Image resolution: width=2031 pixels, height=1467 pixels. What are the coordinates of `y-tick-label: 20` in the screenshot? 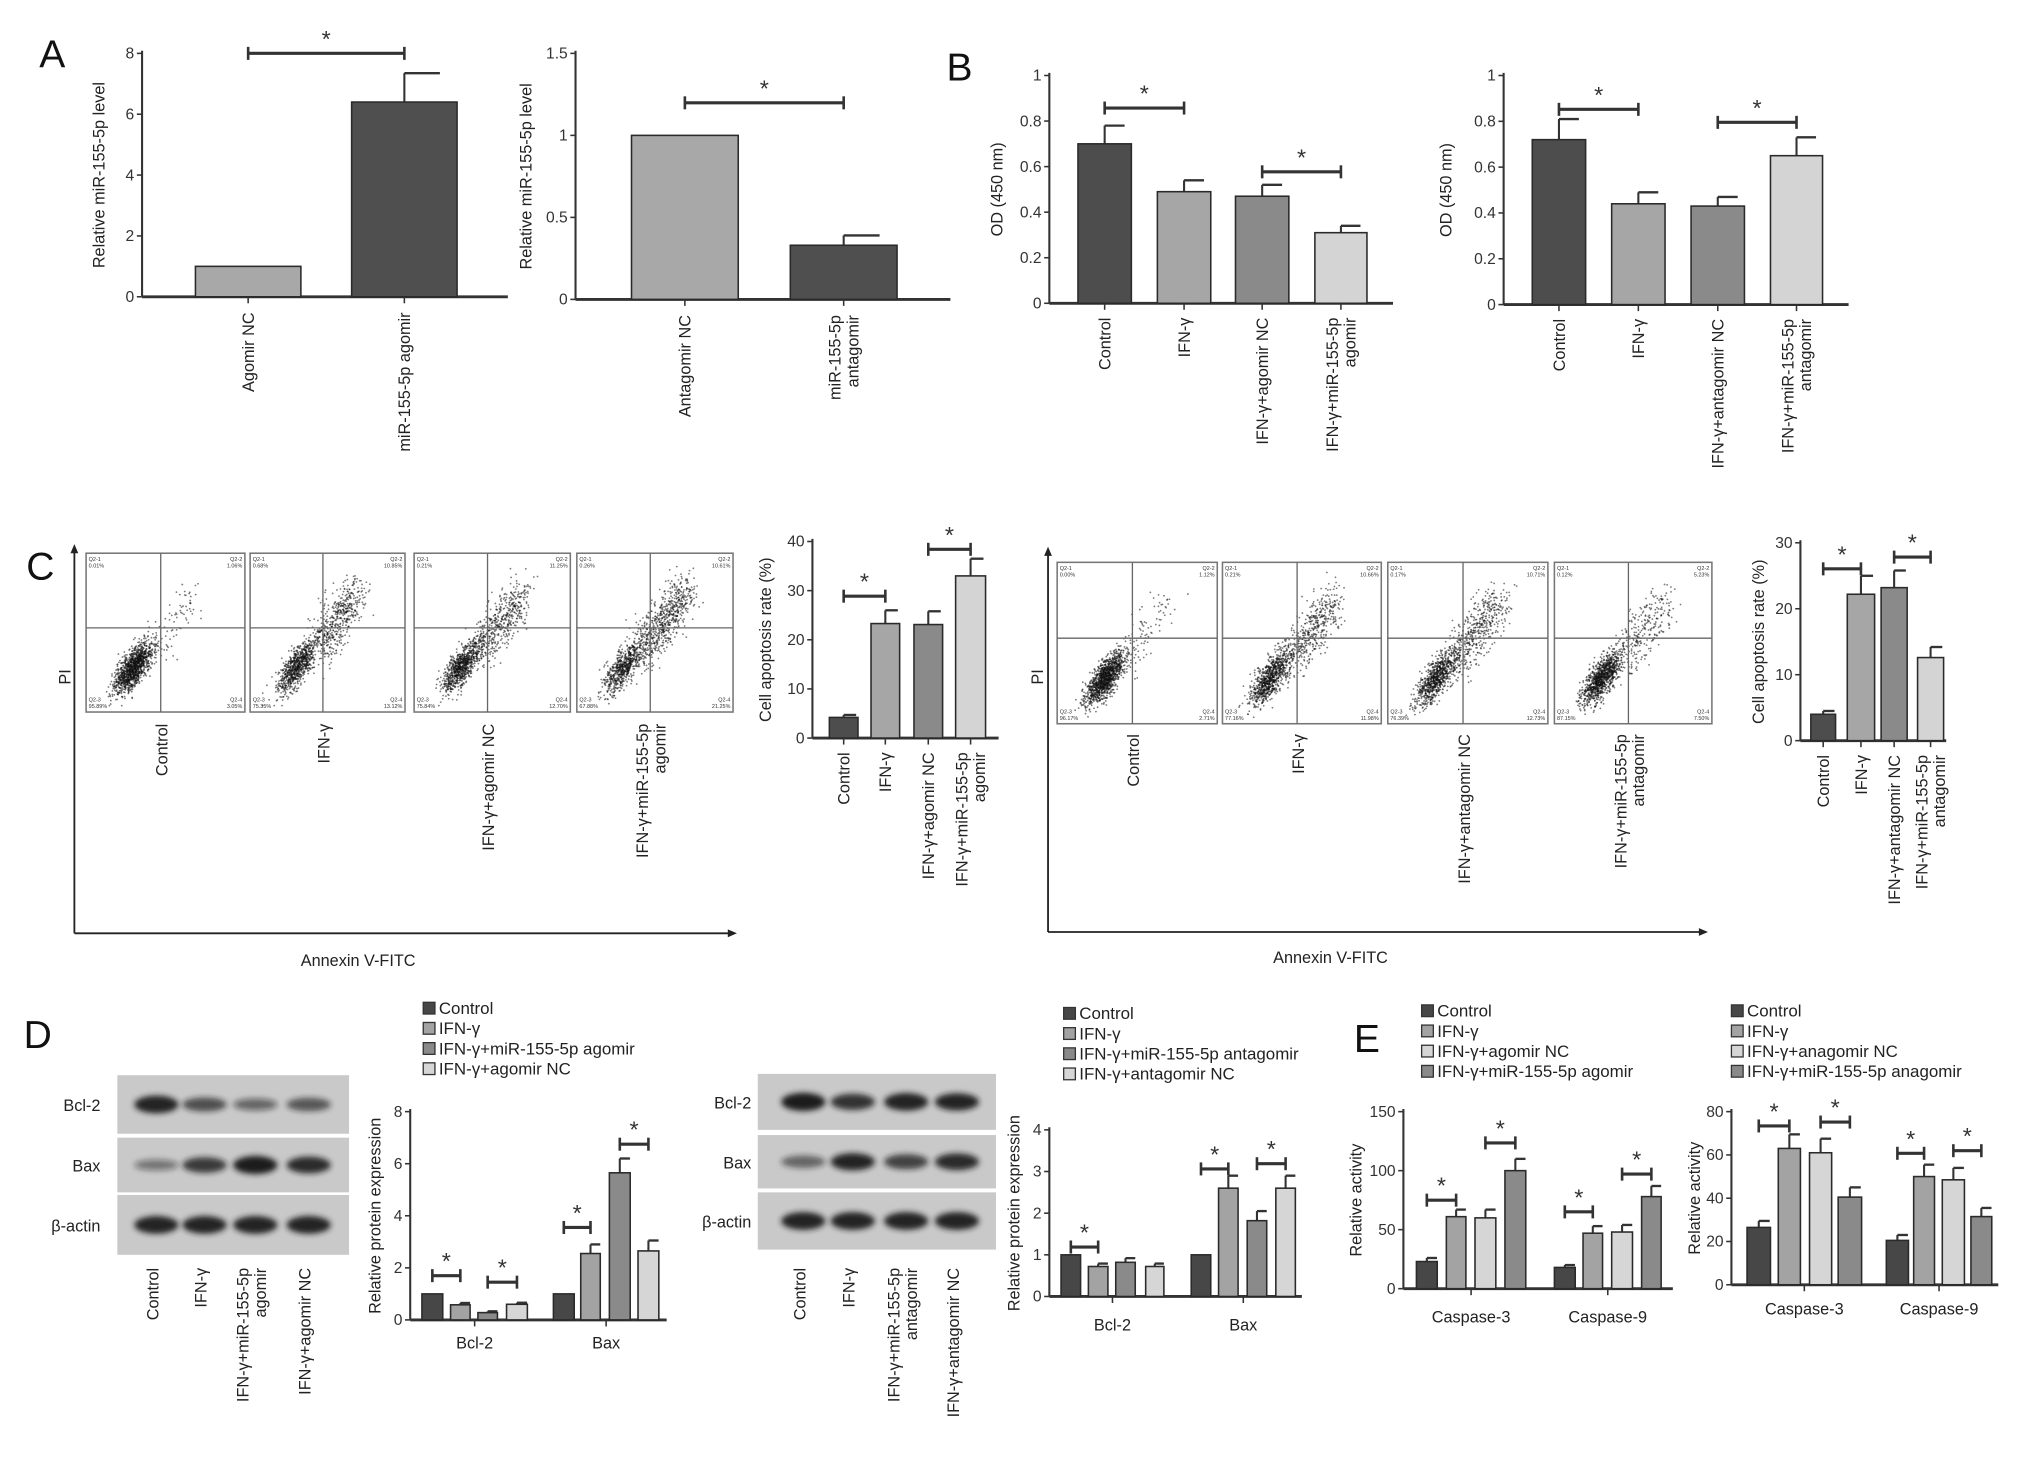 It's located at (1715, 1242).